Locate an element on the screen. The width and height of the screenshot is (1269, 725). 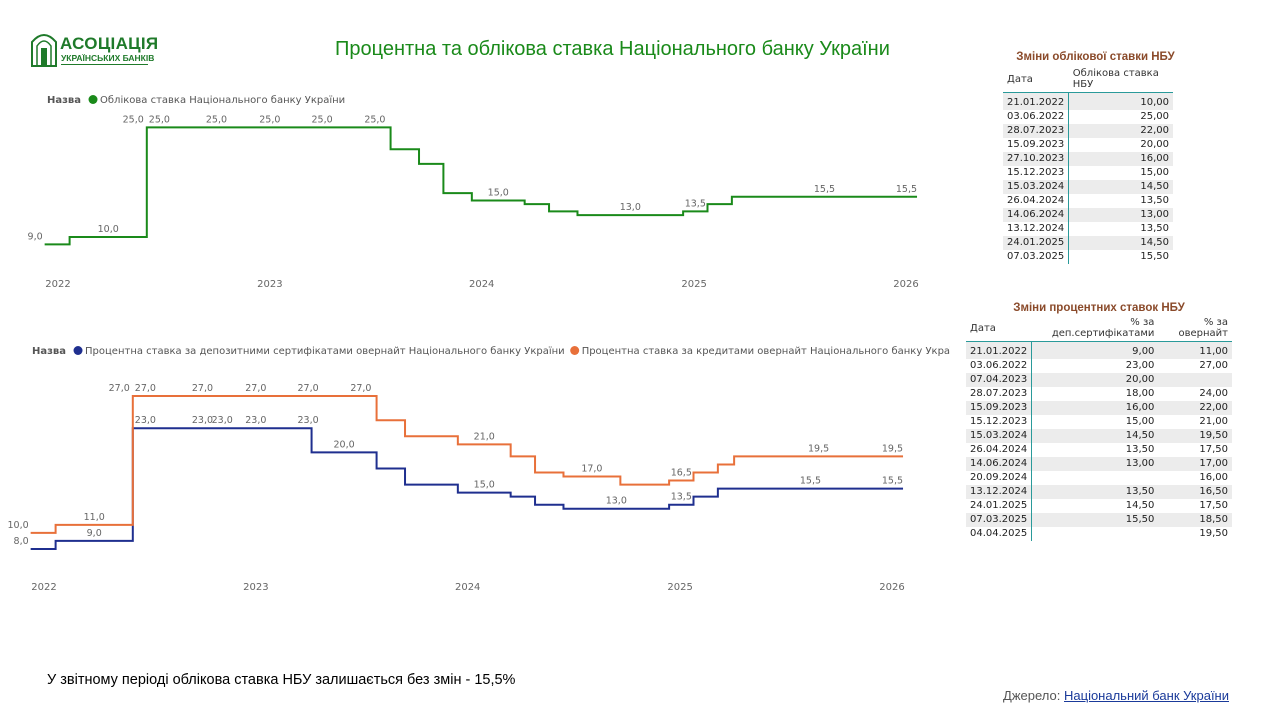
col-overnight-rate: % за овернайт is located at coordinates (1195, 328).